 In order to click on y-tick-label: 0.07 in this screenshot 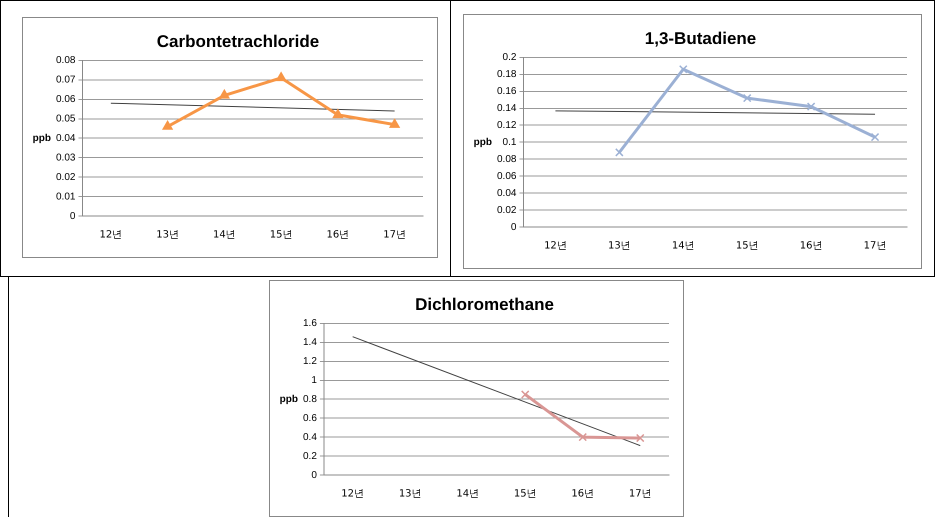, I will do `click(66, 80)`.